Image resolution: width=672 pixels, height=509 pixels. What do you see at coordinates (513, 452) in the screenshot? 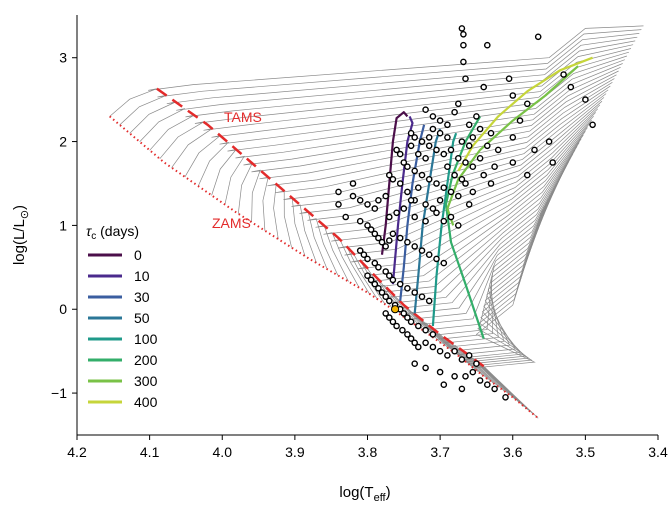
I see `x-tick-label: 3.6` at bounding box center [513, 452].